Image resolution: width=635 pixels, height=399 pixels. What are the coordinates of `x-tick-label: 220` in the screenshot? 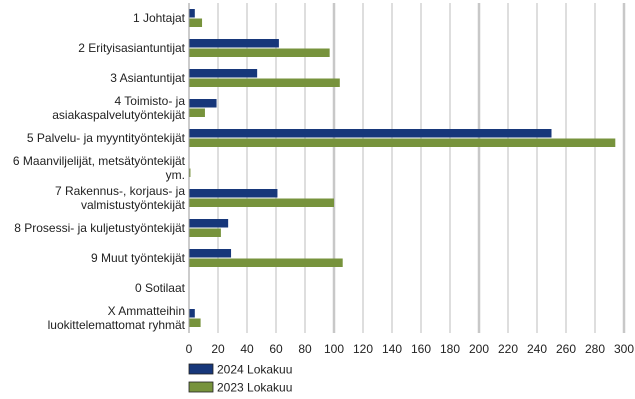 It's located at (508, 349).